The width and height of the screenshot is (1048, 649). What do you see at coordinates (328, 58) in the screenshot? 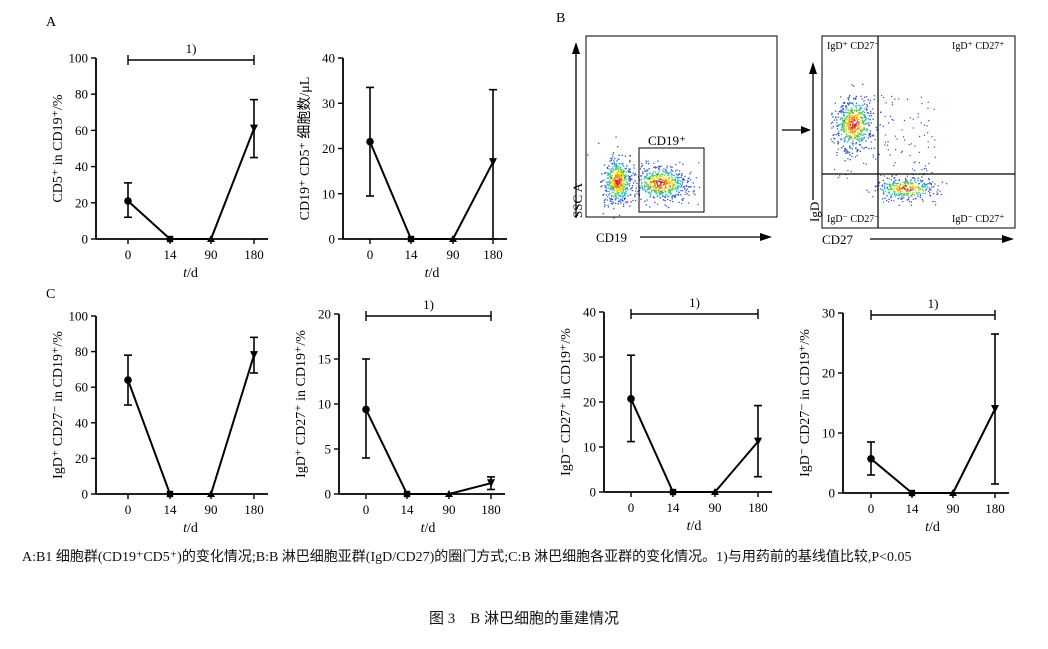
I see `y-tick-label: 40` at bounding box center [328, 58].